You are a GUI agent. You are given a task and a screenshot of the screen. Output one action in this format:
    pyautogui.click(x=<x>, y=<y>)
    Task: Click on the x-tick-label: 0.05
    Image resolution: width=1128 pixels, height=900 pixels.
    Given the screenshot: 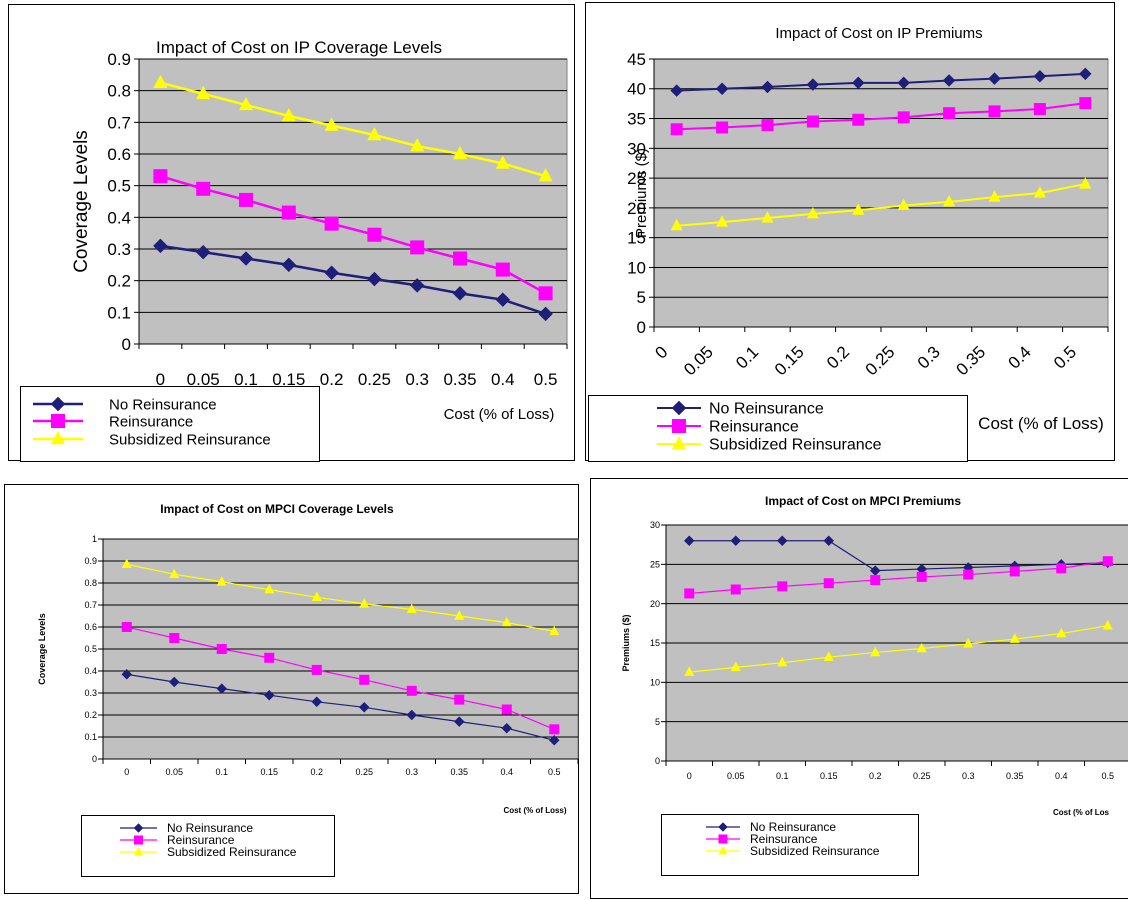 What is the action you would take?
    pyautogui.click(x=174, y=772)
    